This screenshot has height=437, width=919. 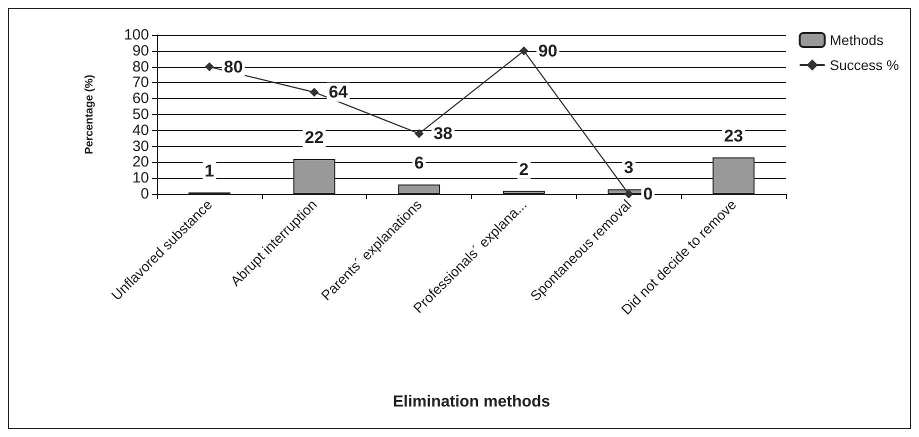 I want to click on x-axis-title: Elimination methods, so click(x=471, y=402).